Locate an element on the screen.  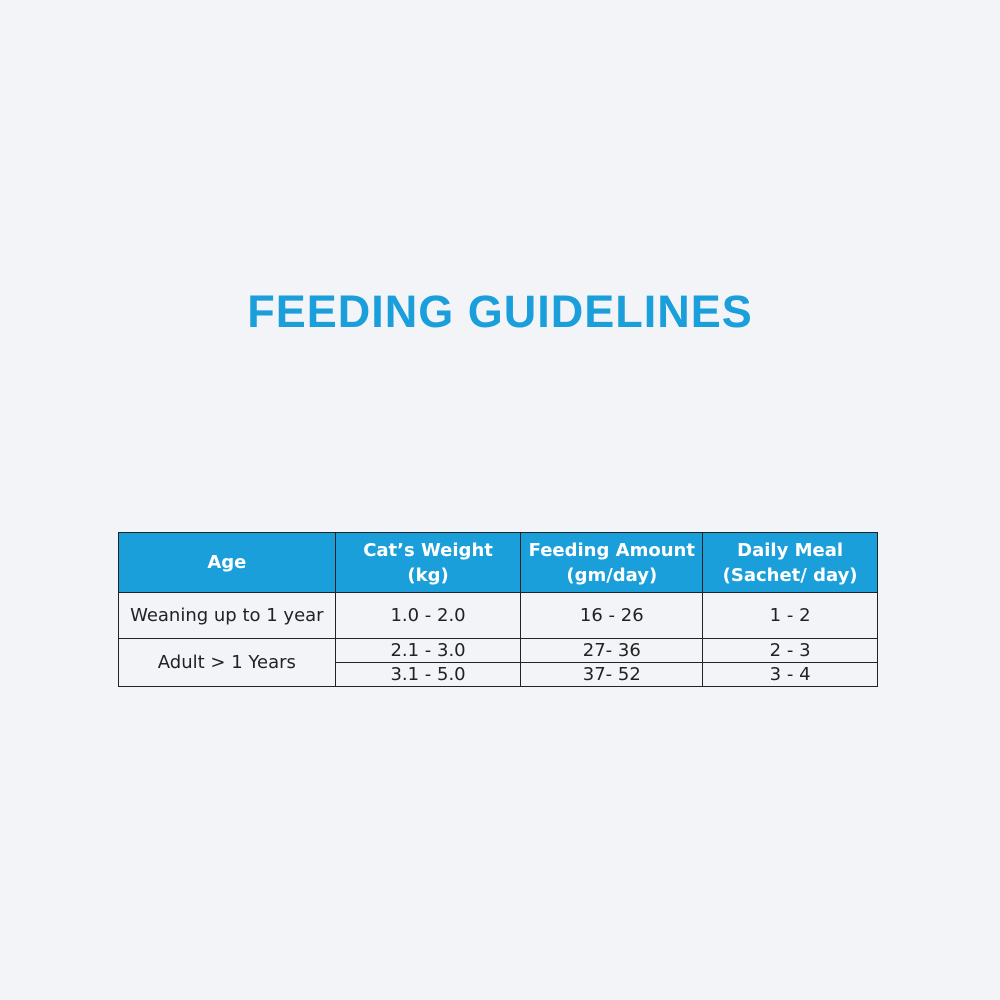
table-row: 3.1 - 5.0 37- 52 3 - 4 is located at coordinates (498, 674).